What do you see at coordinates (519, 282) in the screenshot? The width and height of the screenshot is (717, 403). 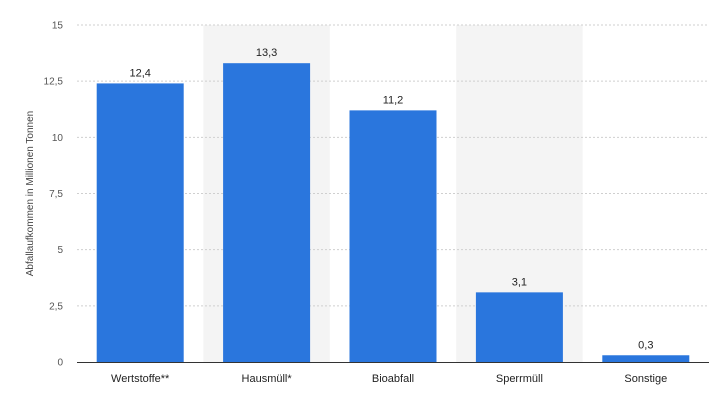 I see `data-label: 3,1` at bounding box center [519, 282].